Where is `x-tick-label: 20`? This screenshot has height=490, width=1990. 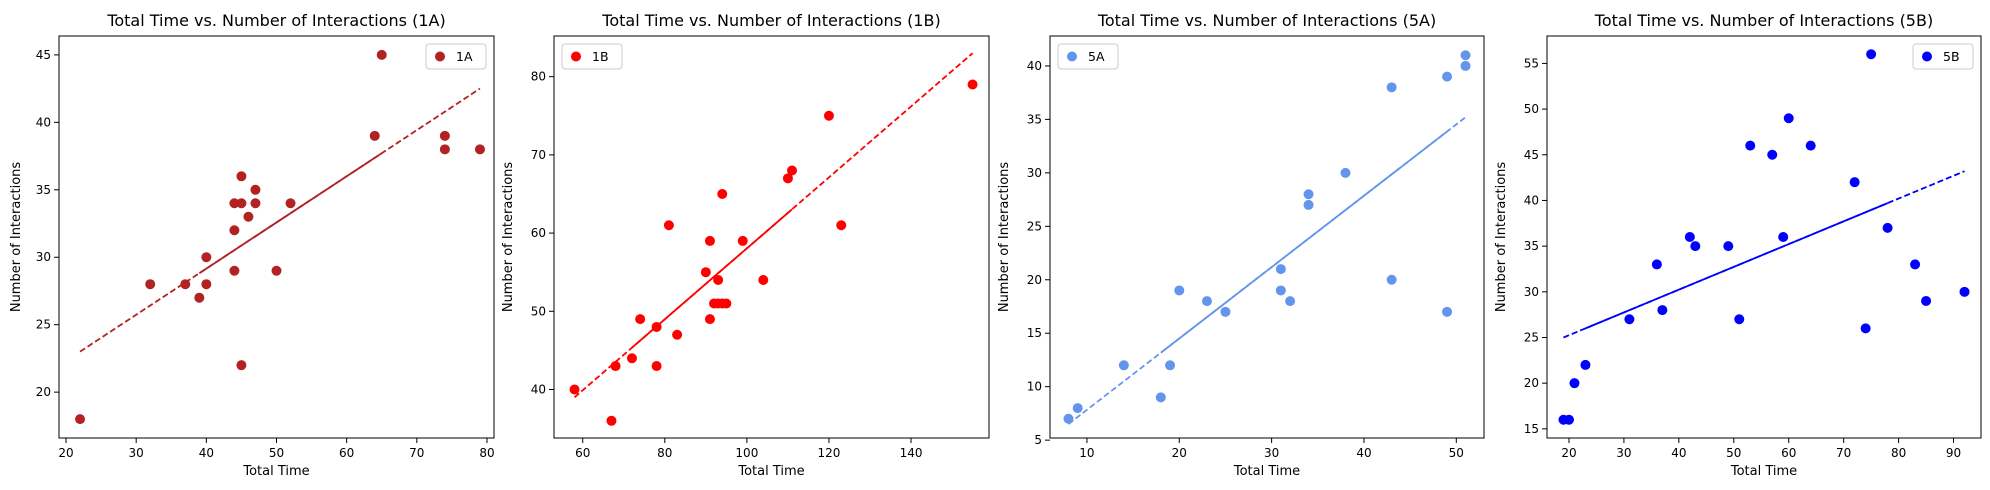
x-tick-label: 20 is located at coordinates (65, 453).